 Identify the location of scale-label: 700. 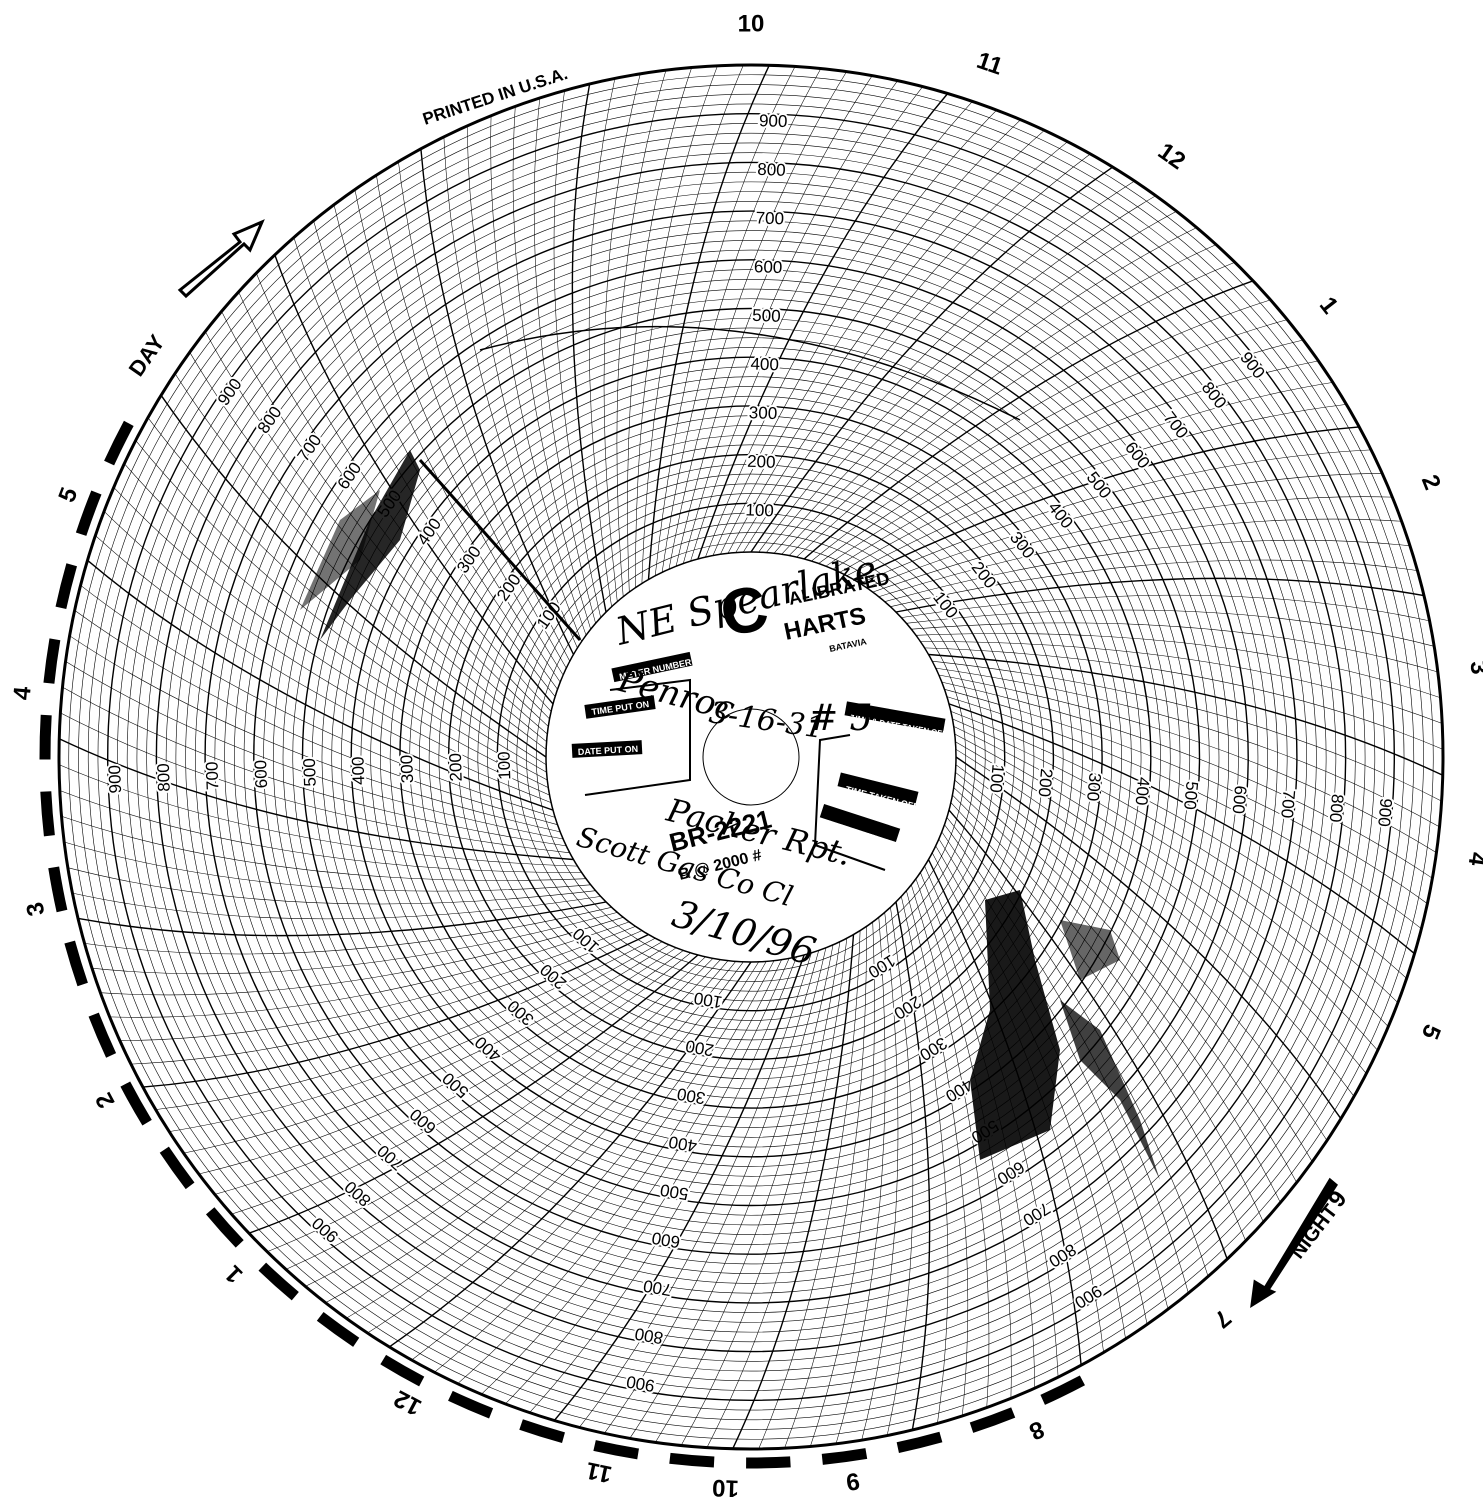
(769, 218).